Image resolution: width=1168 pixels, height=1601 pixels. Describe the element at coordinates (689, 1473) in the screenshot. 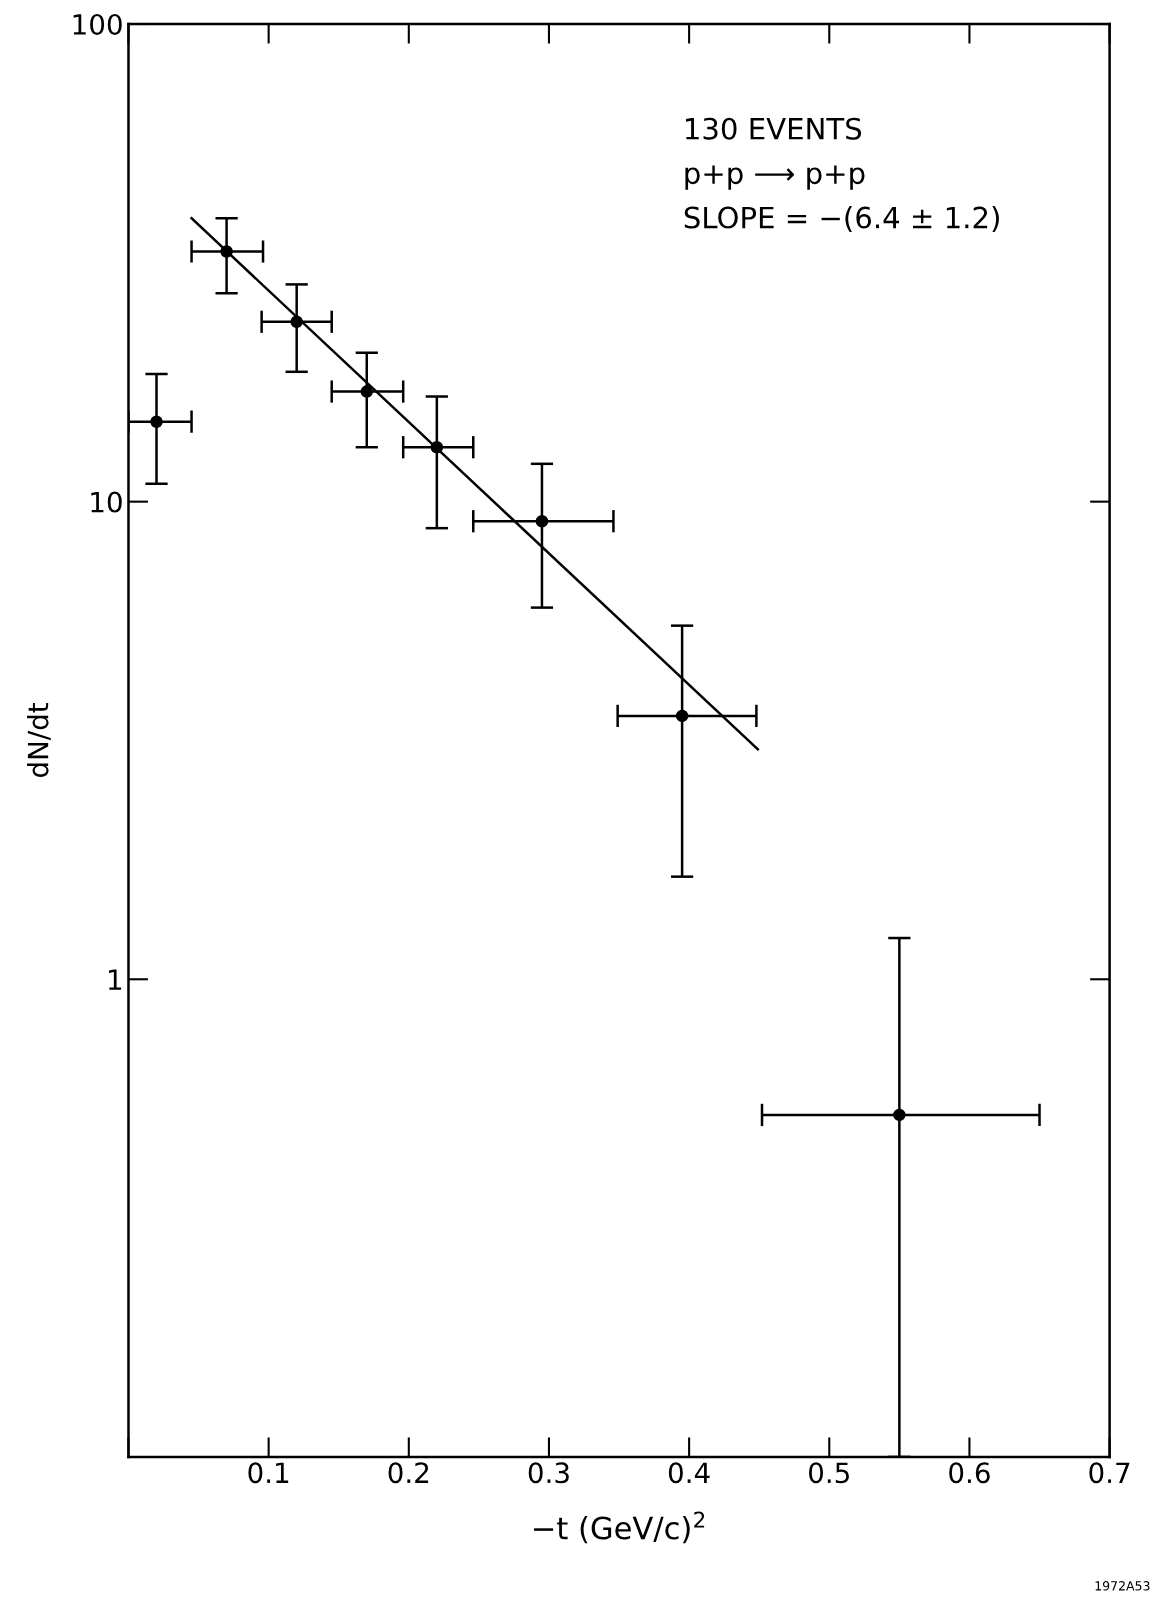

I see `x-tick-label: 0.4` at that location.